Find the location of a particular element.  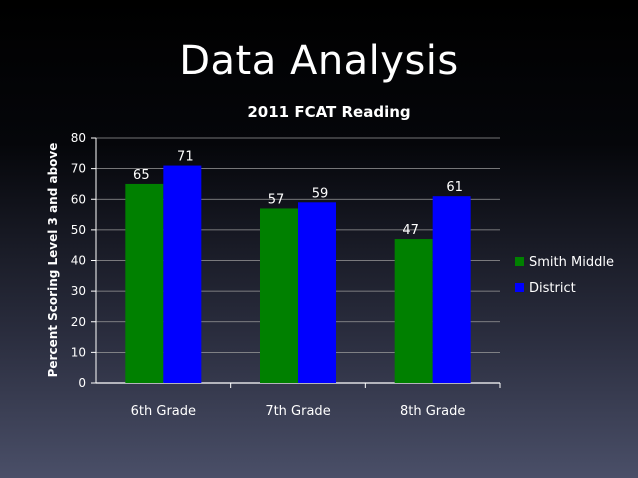

legend-entry: District is located at coordinates (552, 288).